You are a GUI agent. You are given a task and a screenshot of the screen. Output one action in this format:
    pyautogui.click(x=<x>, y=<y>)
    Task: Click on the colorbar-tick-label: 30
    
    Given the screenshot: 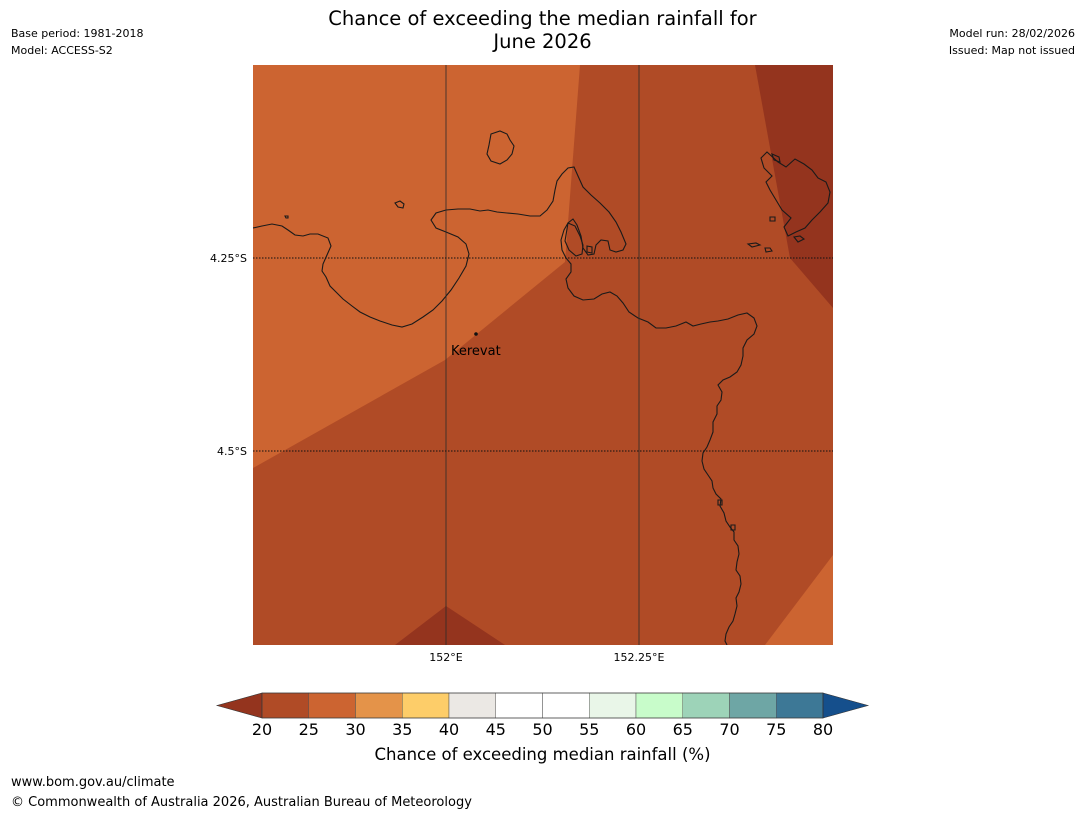 What is the action you would take?
    pyautogui.click(x=355, y=729)
    